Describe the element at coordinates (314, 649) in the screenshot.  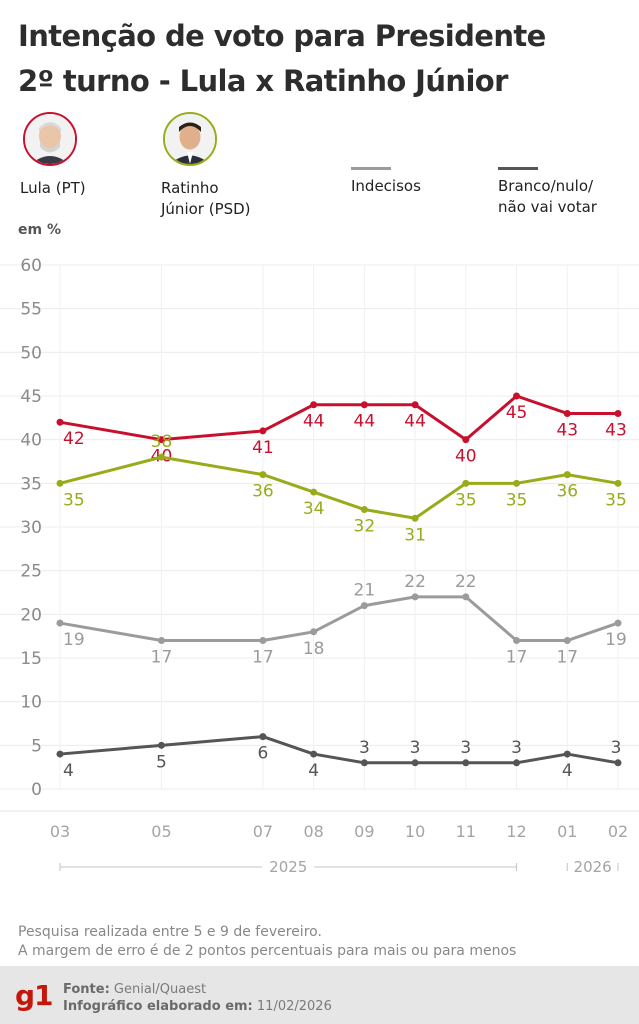
I see `data-label: 18` at that location.